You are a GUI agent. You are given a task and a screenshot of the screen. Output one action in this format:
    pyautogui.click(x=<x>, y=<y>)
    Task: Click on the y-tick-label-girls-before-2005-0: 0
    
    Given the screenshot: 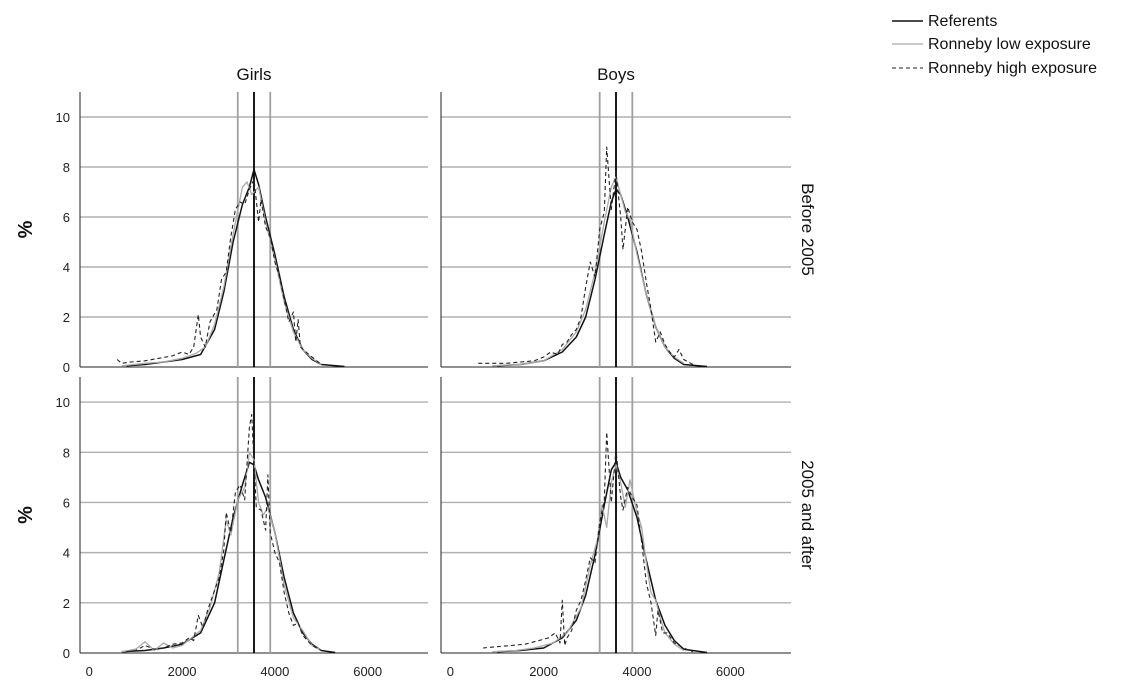 What is the action you would take?
    pyautogui.click(x=66, y=367)
    